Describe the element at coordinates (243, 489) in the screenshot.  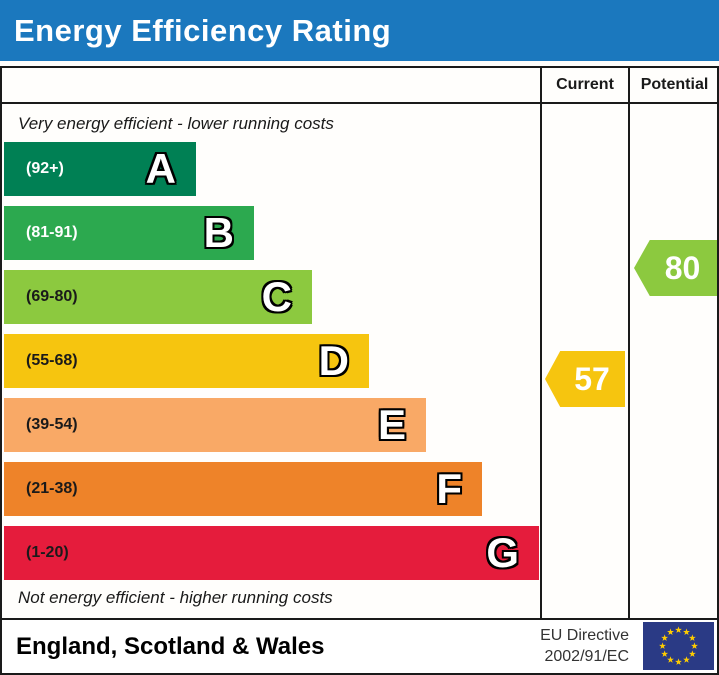
I see `band-f: (21-38) F` at that location.